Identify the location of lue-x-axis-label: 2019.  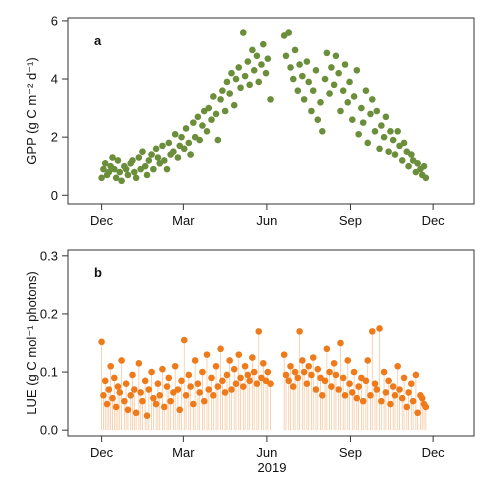
(272, 467).